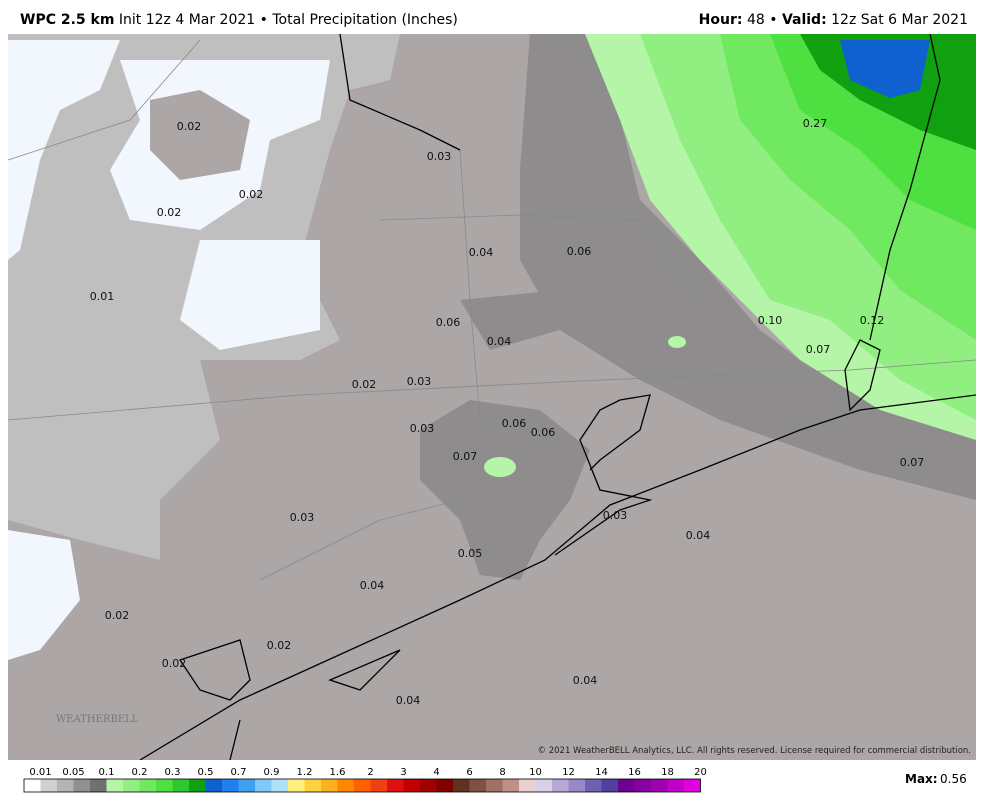 This screenshot has width=984, height=808. I want to click on model: WPC 2.5 km, so click(67, 20).